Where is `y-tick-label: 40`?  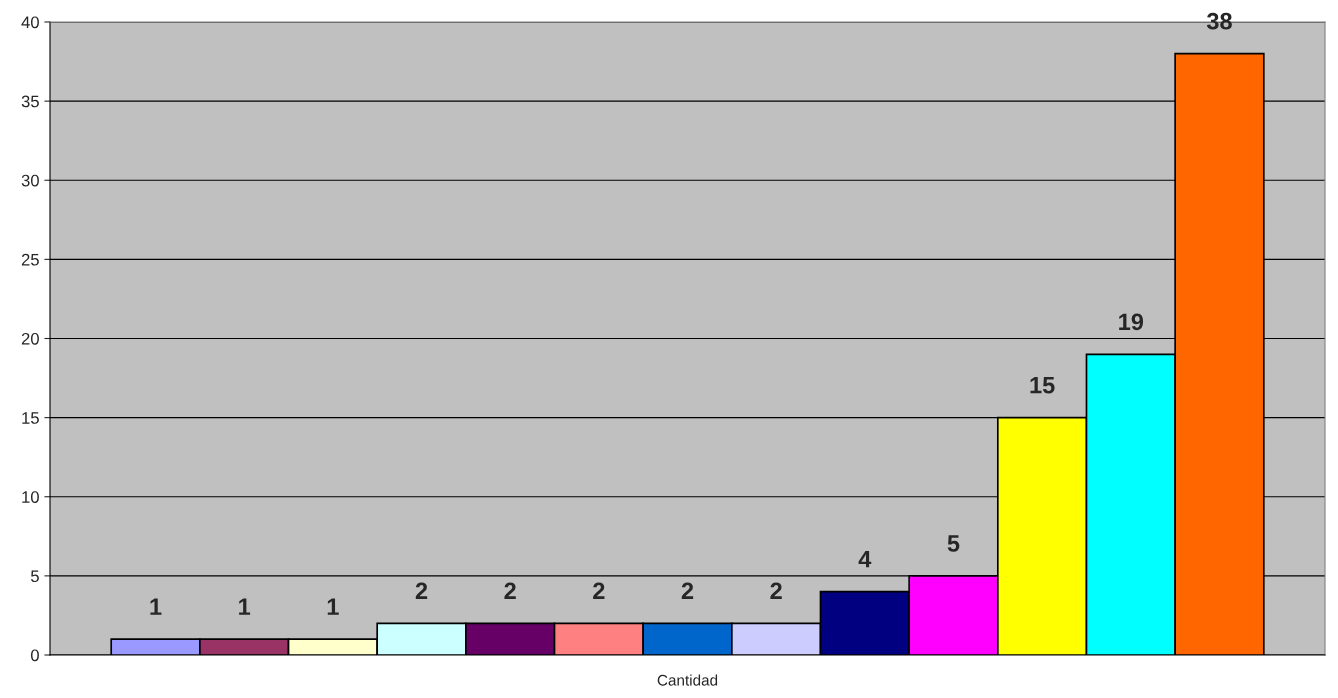 y-tick-label: 40 is located at coordinates (30, 22).